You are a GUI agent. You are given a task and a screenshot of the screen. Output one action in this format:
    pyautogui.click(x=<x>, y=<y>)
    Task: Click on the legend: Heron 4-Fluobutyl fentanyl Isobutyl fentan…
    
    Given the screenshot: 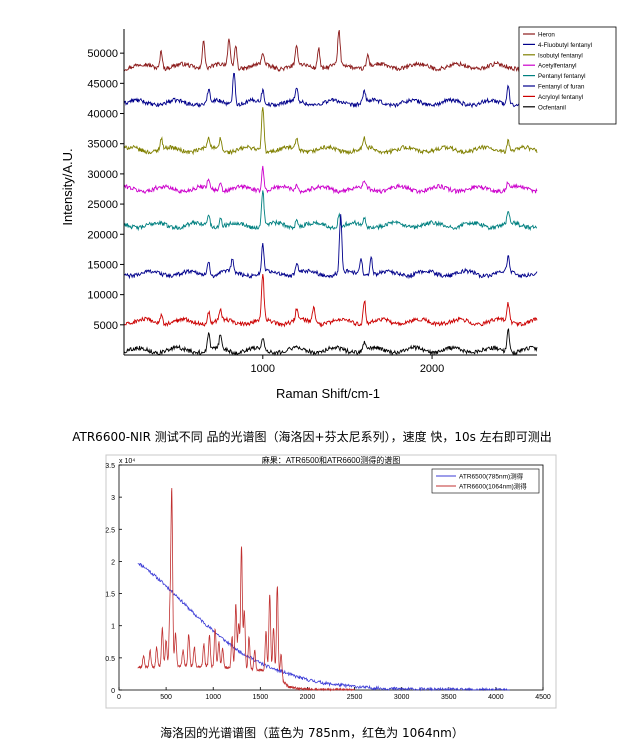 What is the action you would take?
    pyautogui.click(x=567, y=75)
    